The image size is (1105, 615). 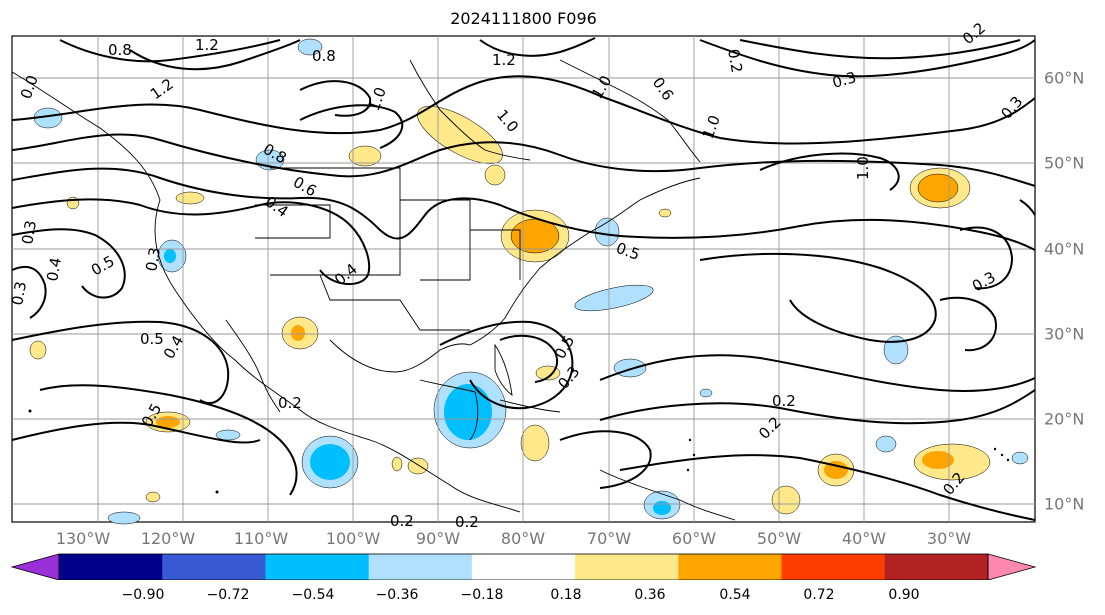 I want to click on longitude-label: 130°W, so click(x=83, y=538).